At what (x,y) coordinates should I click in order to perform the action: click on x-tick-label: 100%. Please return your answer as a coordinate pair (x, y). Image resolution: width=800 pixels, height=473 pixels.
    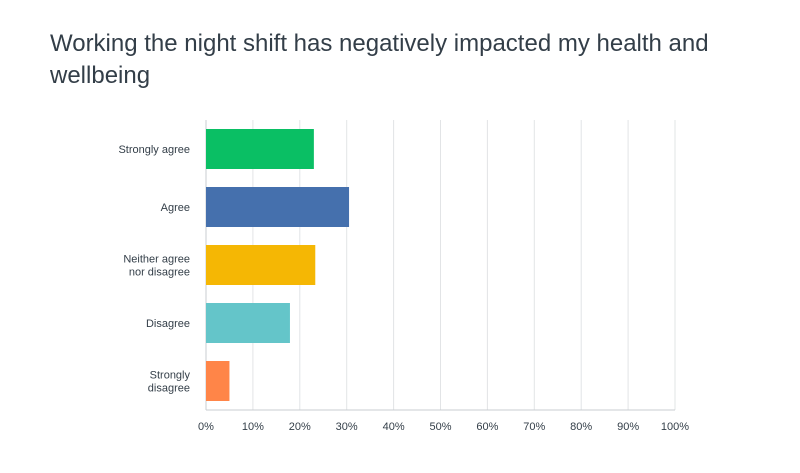
    Looking at the image, I should click on (675, 427).